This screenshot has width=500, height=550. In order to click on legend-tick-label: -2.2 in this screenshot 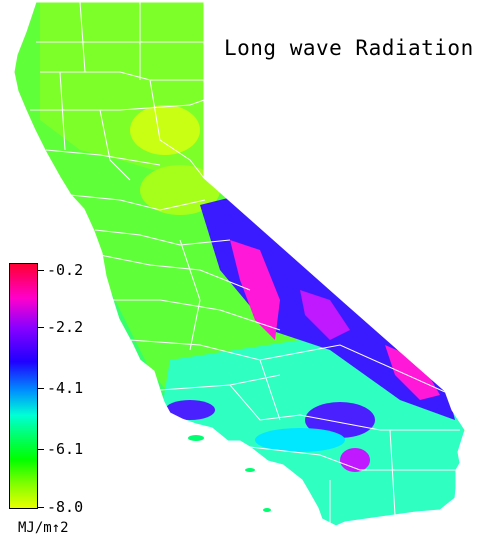, I will do `click(65, 327)`.